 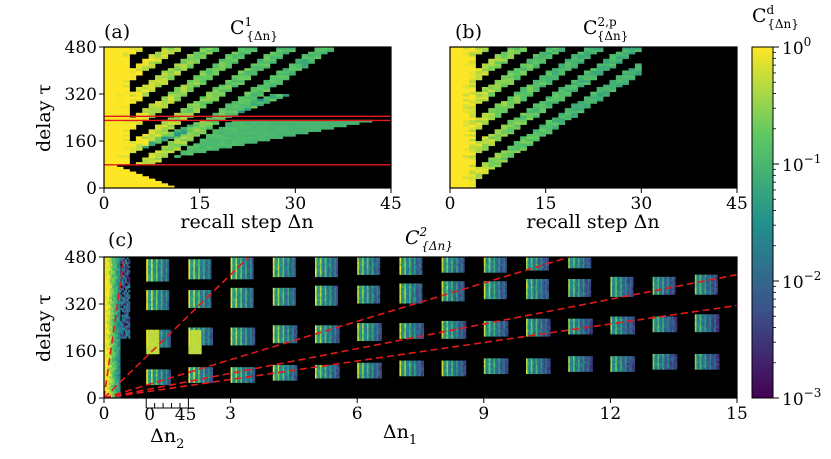 I want to click on panel-b-label: (b), so click(x=468, y=32).